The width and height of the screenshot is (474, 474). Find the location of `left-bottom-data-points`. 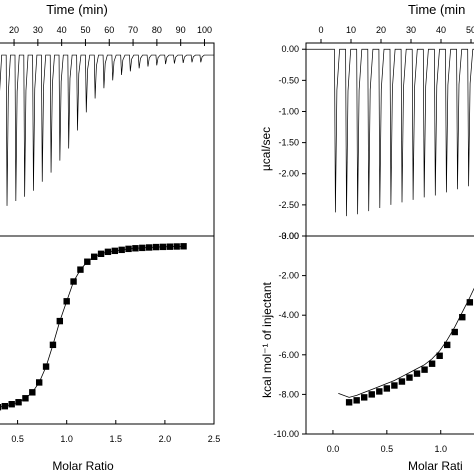

left-bottom-data-points is located at coordinates (93, 327).